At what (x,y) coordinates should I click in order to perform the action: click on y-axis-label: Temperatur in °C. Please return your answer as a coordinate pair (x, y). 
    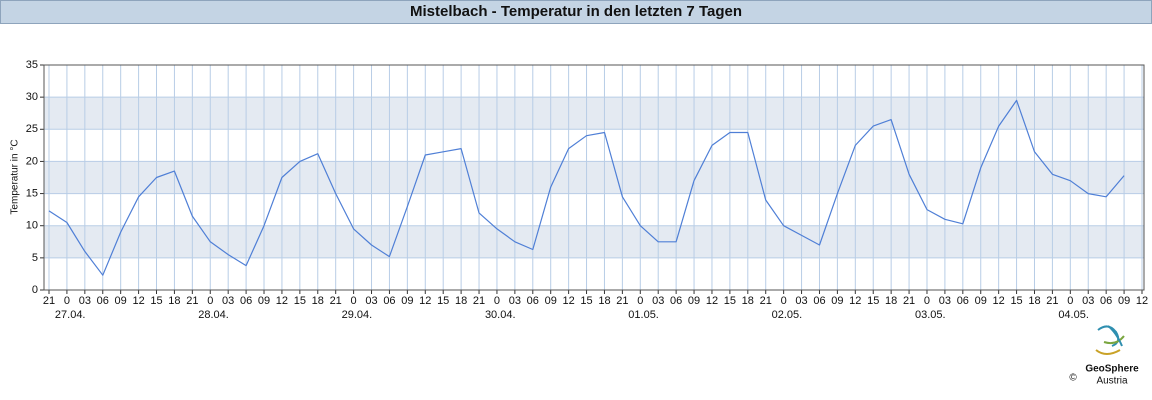
    Looking at the image, I should click on (15, 176).